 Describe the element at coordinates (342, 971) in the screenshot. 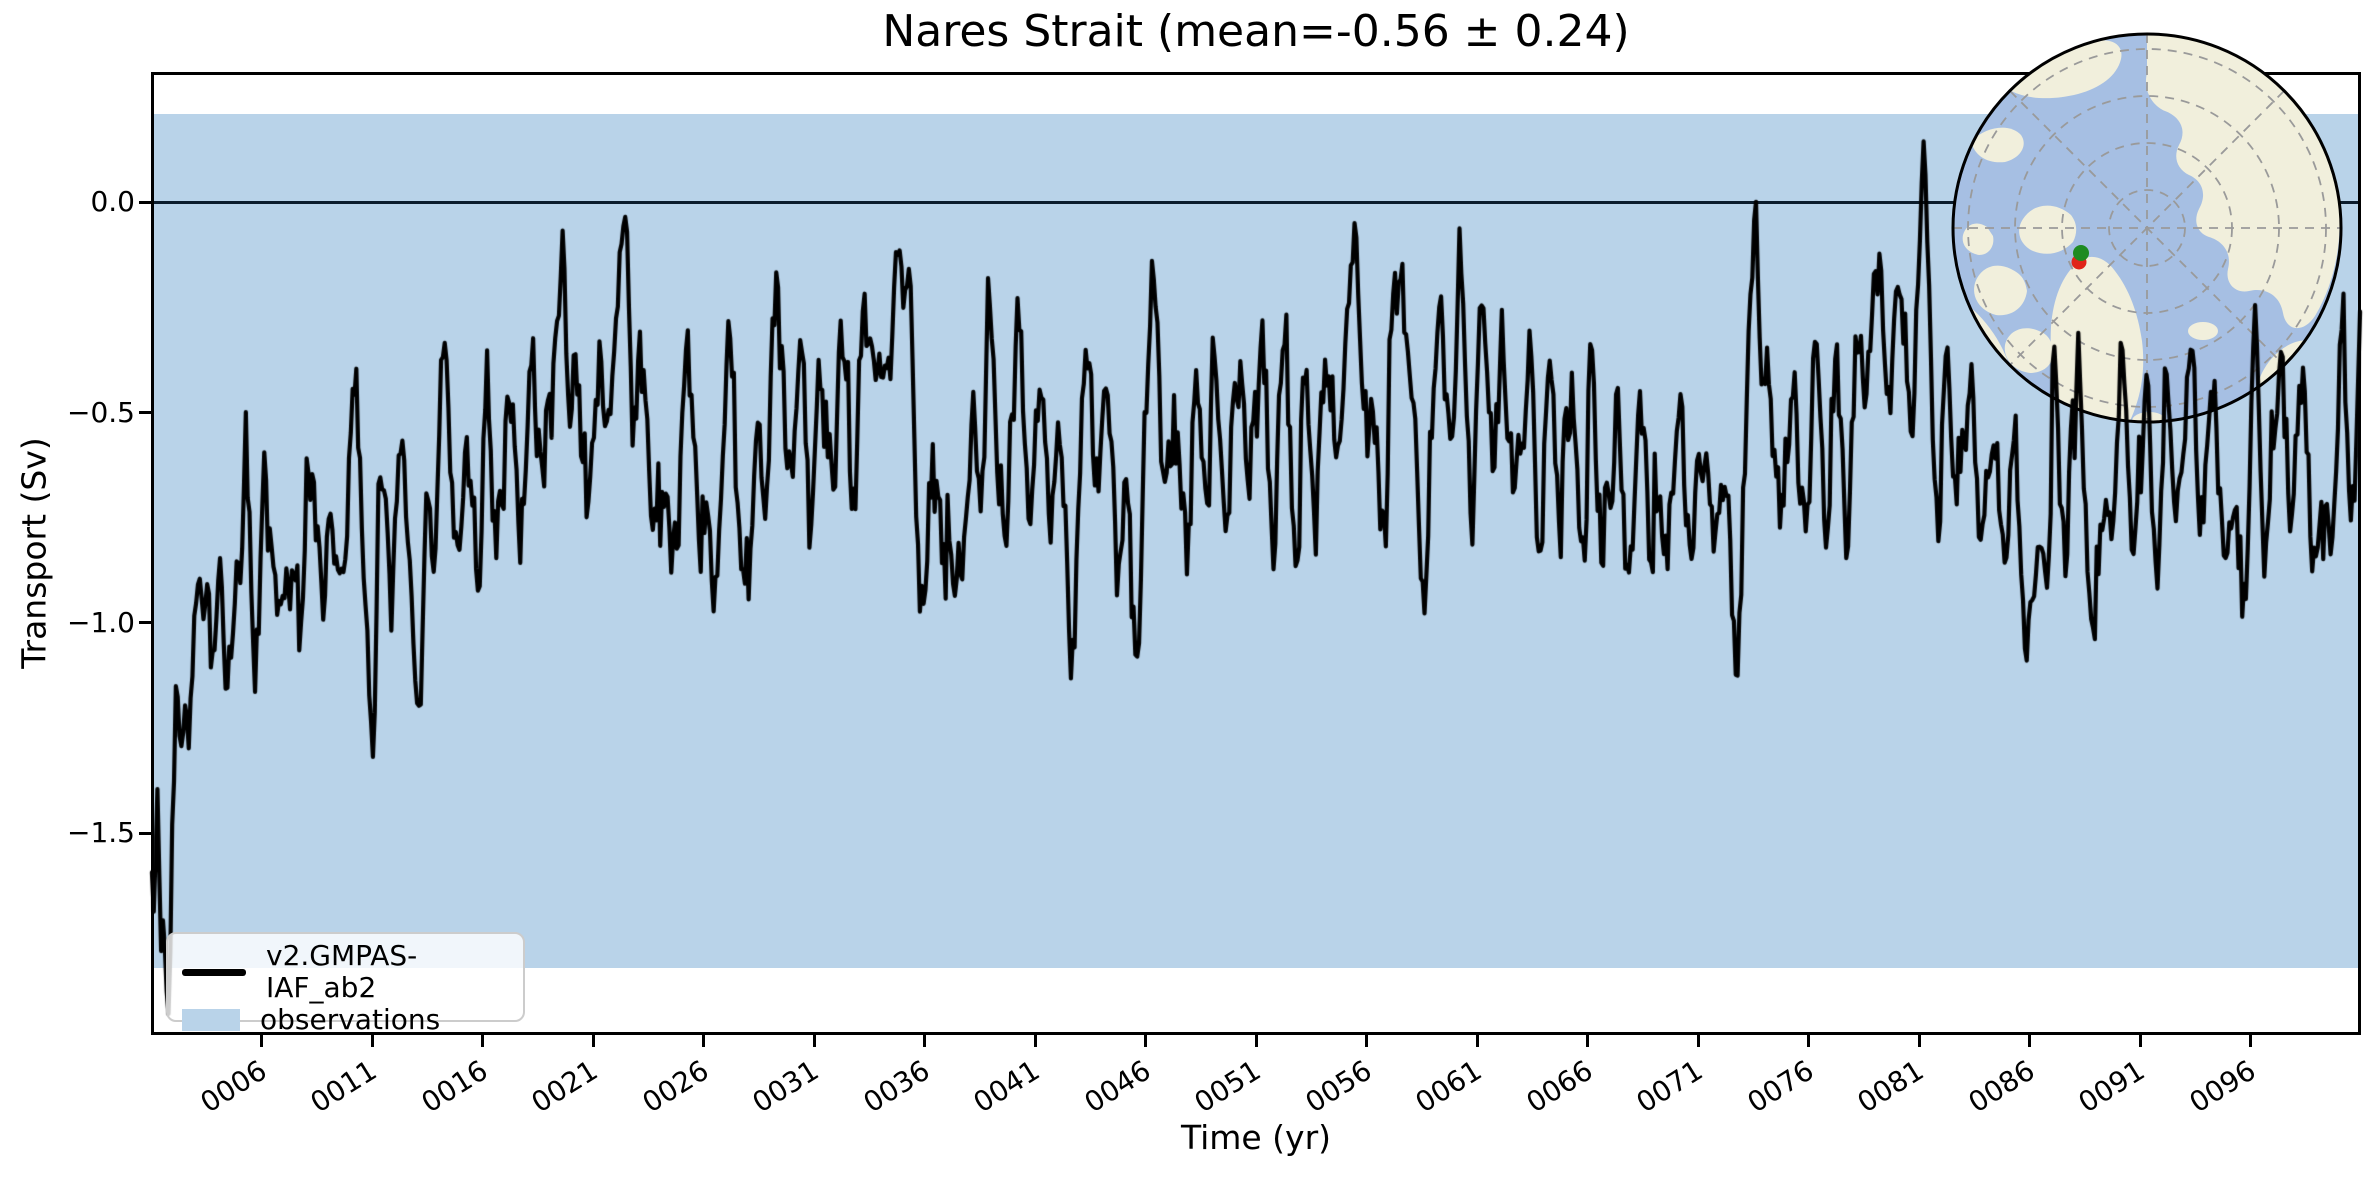

I see `legend-label: v2.GMPAS-IAF_ab2` at that location.